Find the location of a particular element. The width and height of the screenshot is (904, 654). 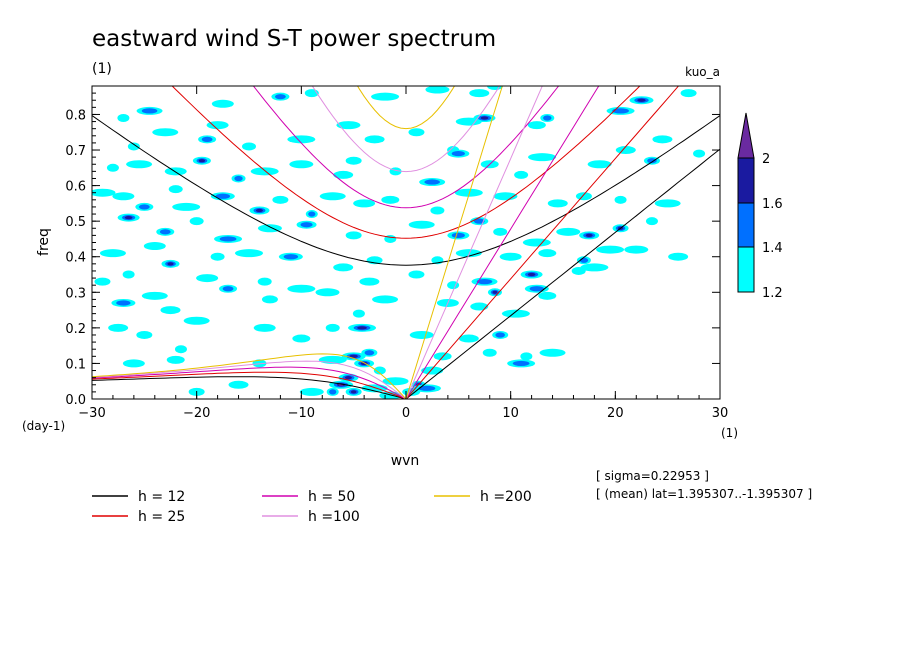

y-tick-label: 0.7 is located at coordinates (75, 151).